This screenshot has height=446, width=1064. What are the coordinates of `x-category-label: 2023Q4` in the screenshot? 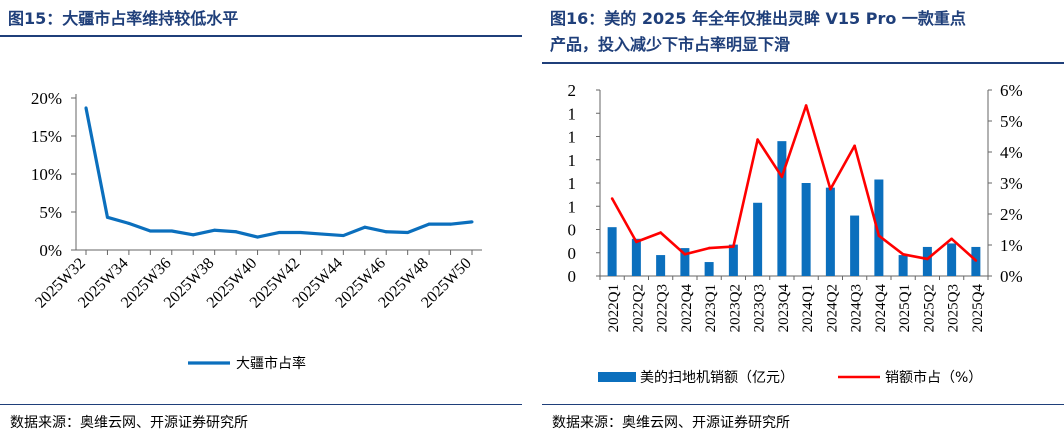 It's located at (784, 308).